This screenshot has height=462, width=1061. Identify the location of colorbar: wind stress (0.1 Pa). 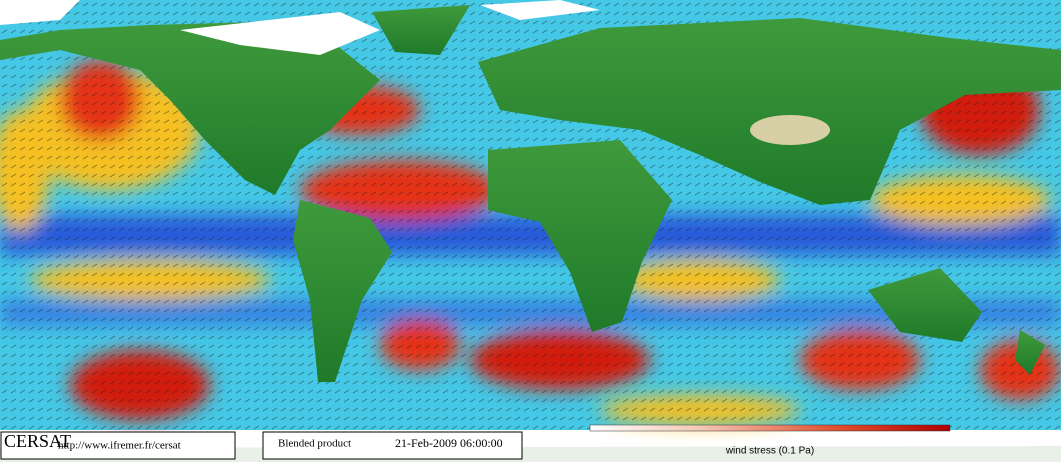
(770, 440).